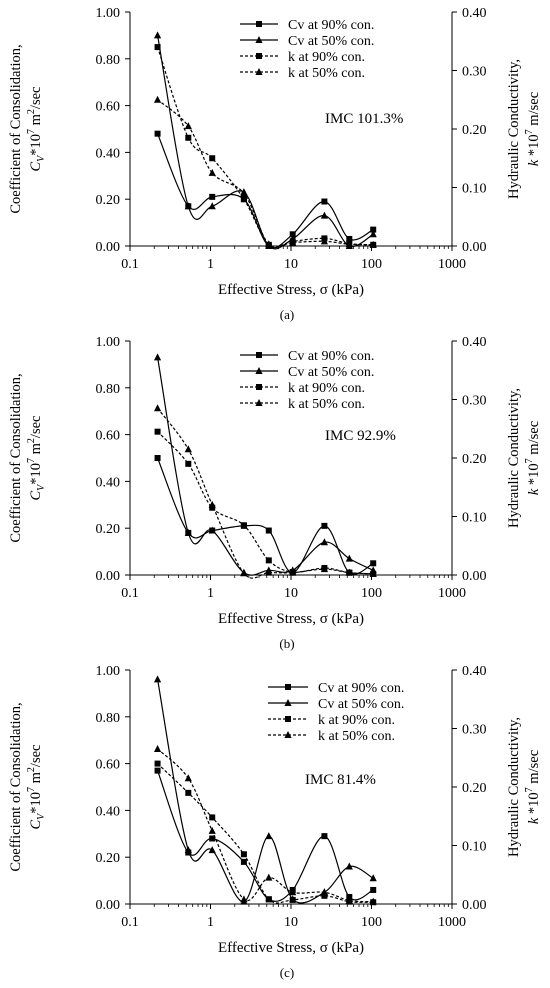  What do you see at coordinates (108, 671) in the screenshot?
I see `y-left-tick-label: 1.00` at bounding box center [108, 671].